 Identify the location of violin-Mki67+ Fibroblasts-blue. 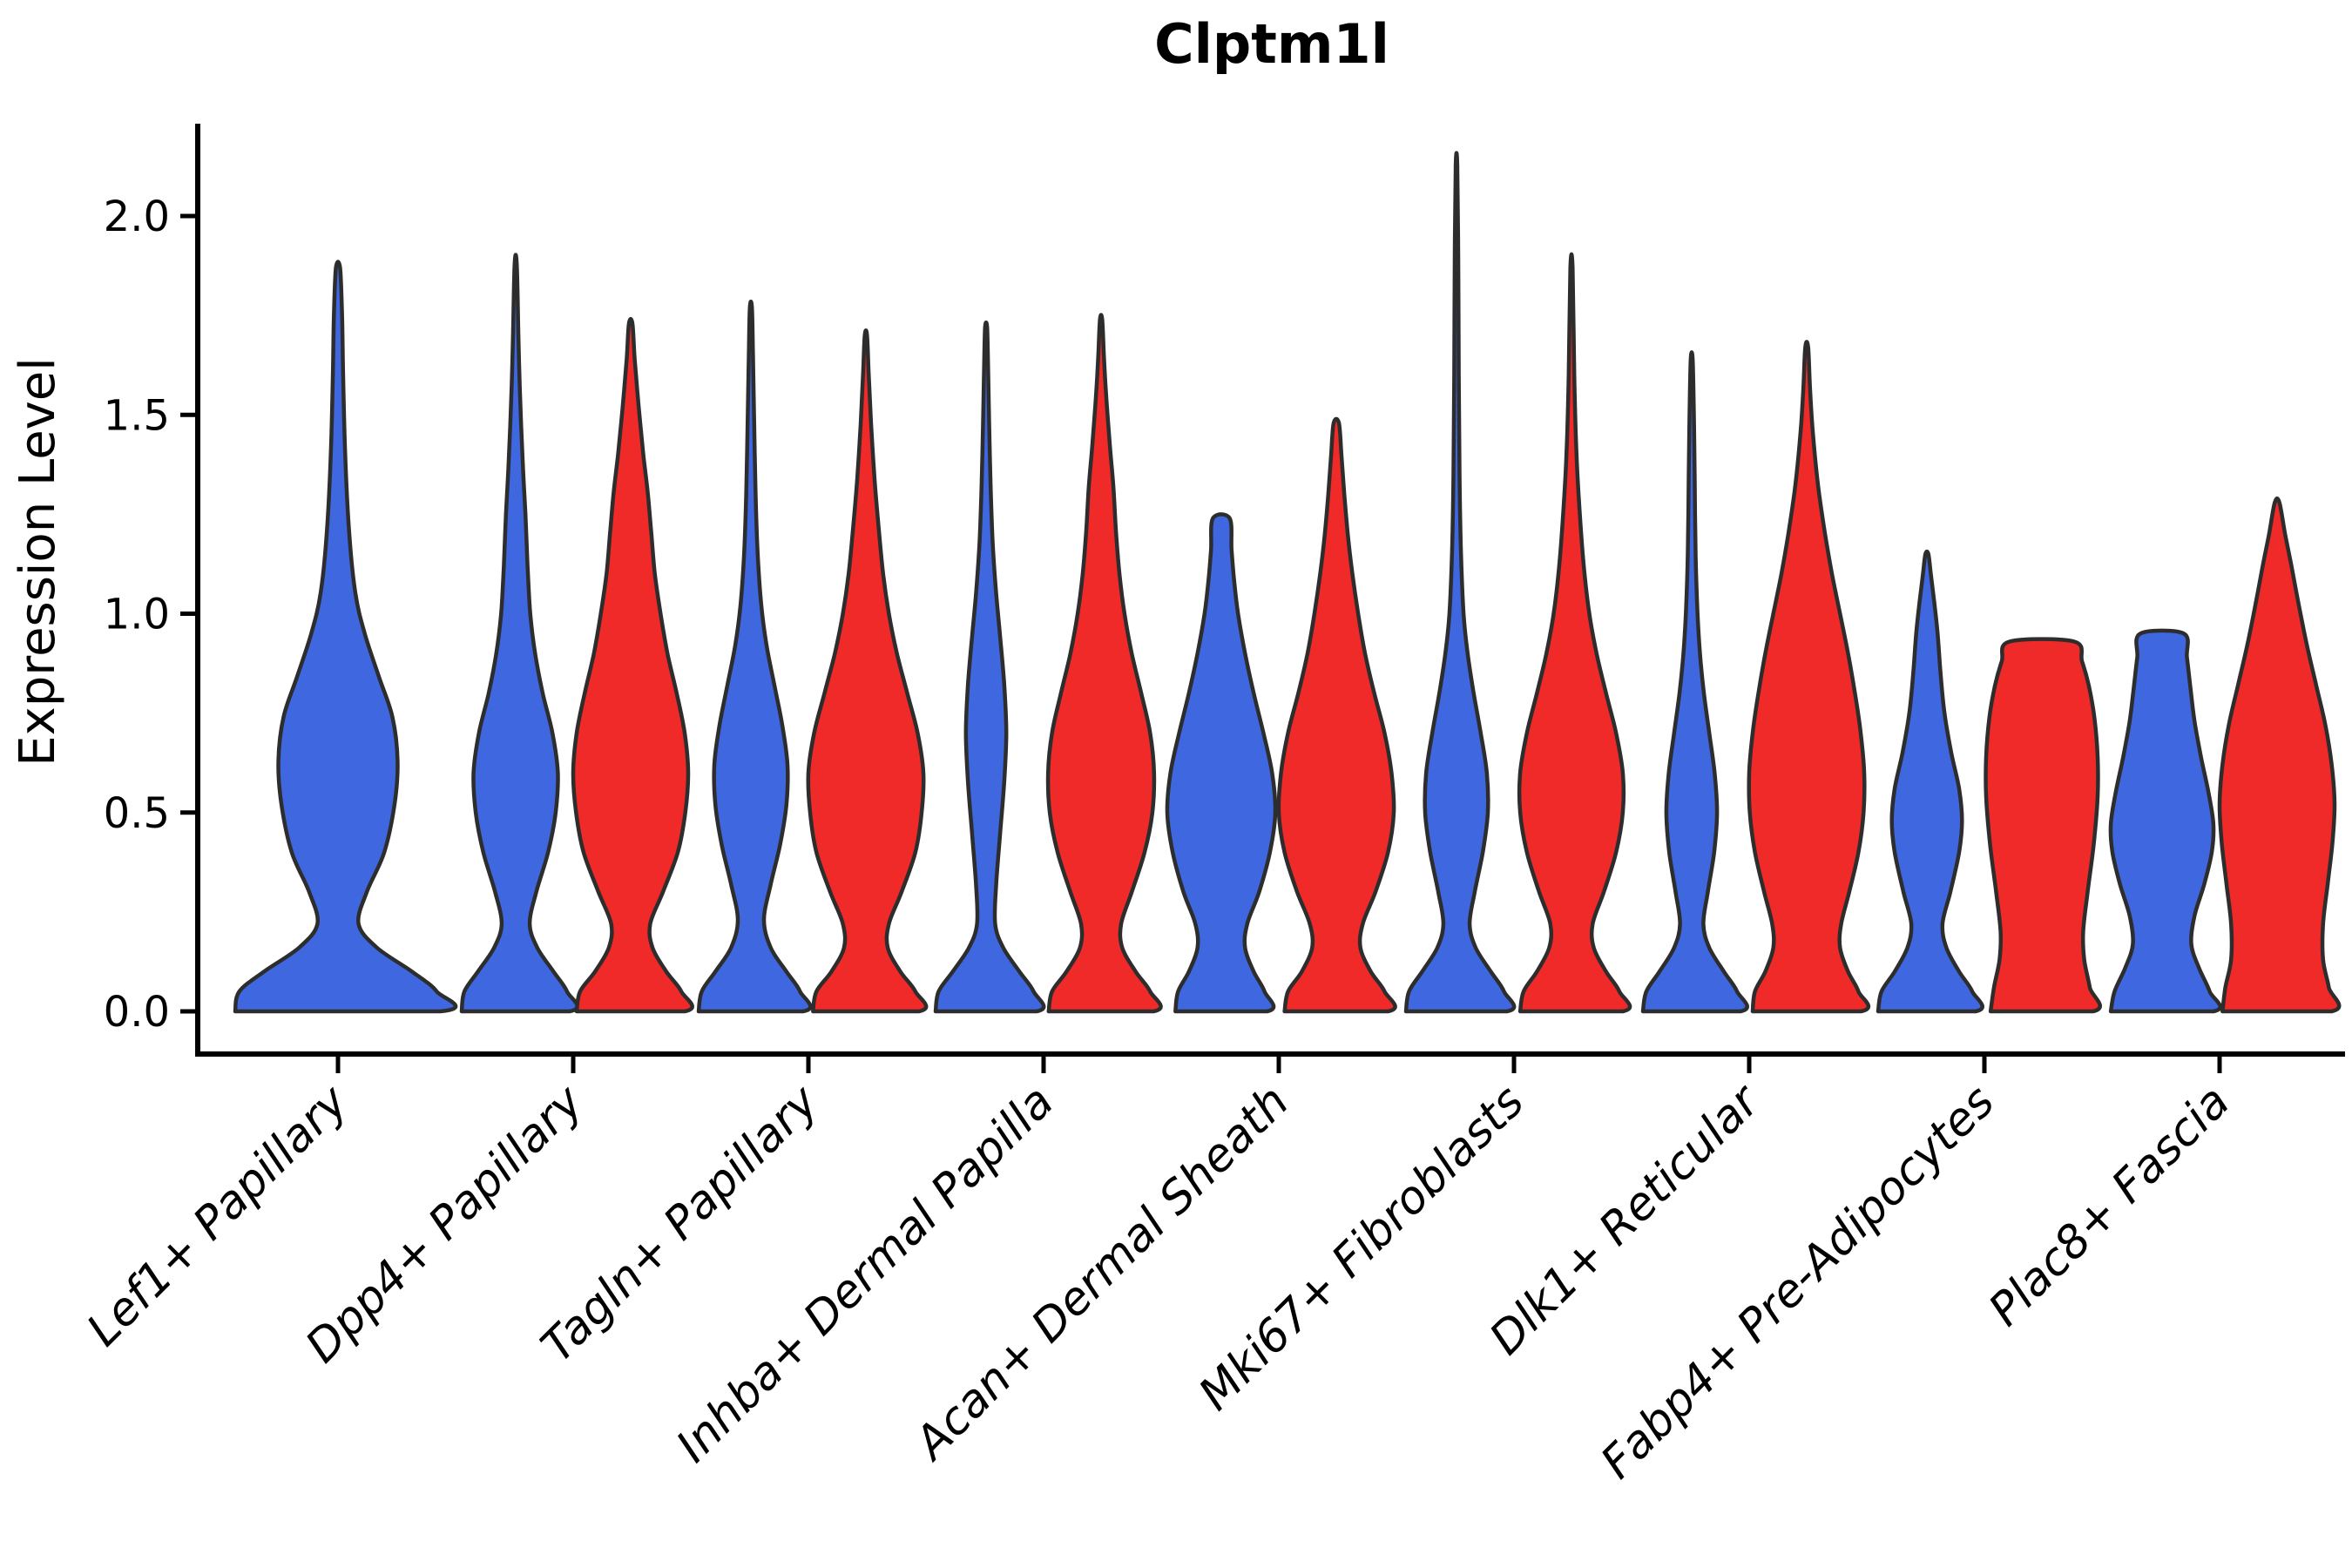
(1460, 582).